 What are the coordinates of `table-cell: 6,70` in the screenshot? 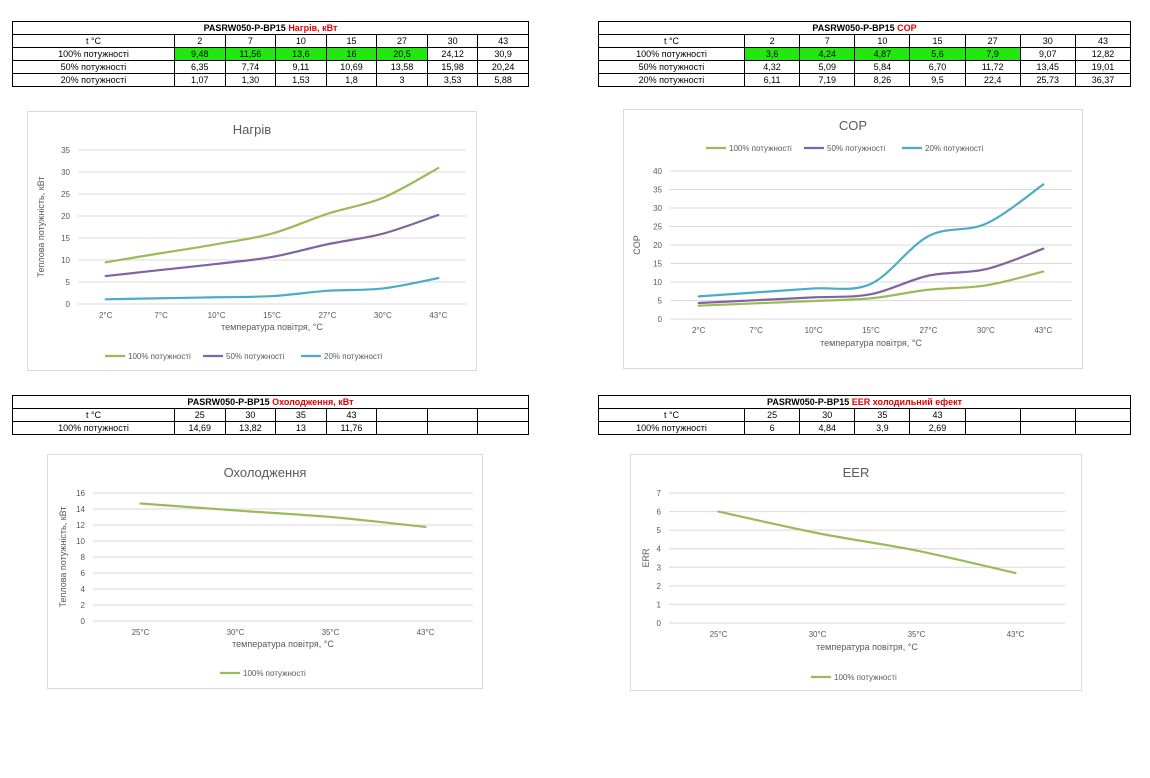 It's located at (937, 67).